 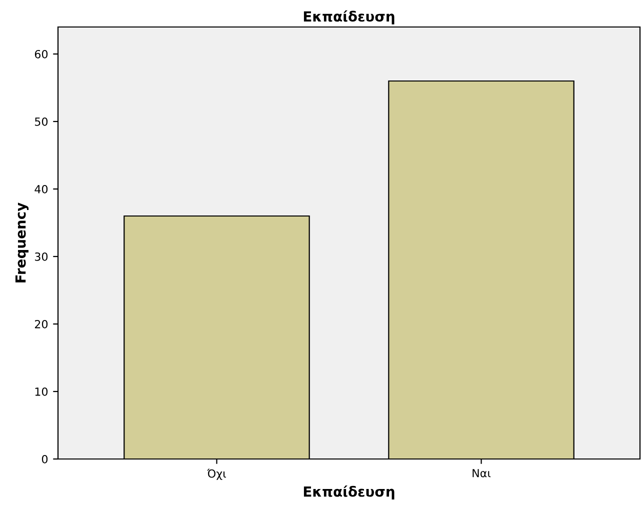 What do you see at coordinates (41, 54) in the screenshot?
I see `y-tick-label: 60` at bounding box center [41, 54].